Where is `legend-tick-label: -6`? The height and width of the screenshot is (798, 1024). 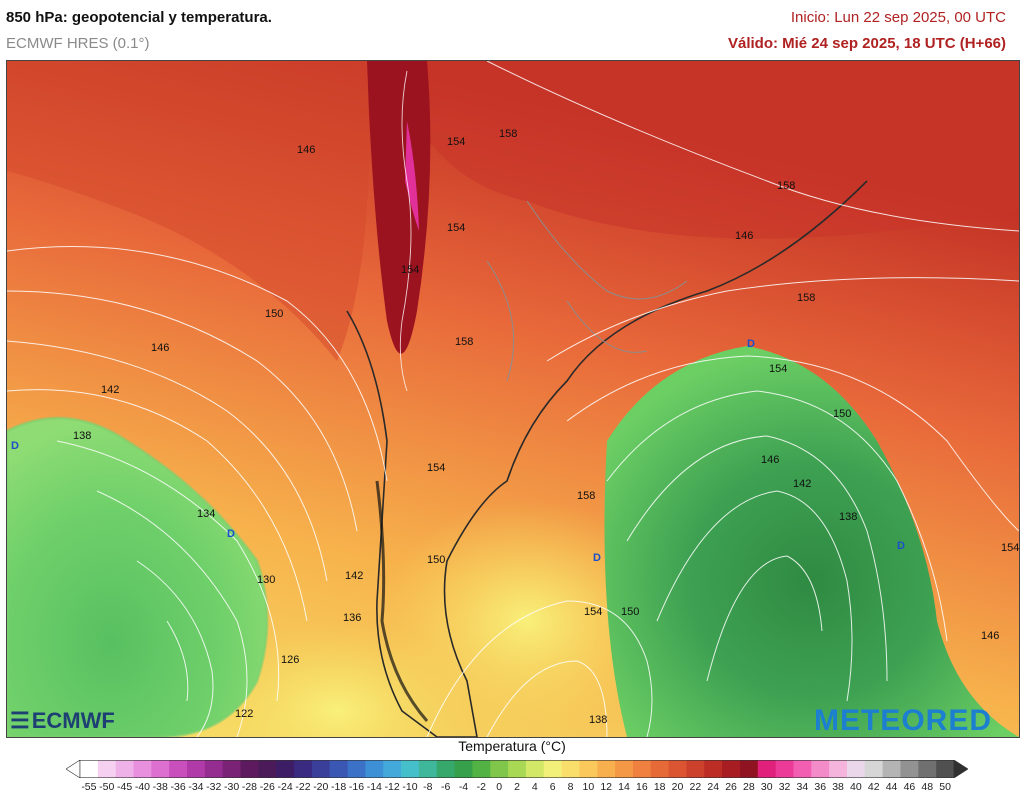 legend-tick-label: -6 is located at coordinates (445, 787).